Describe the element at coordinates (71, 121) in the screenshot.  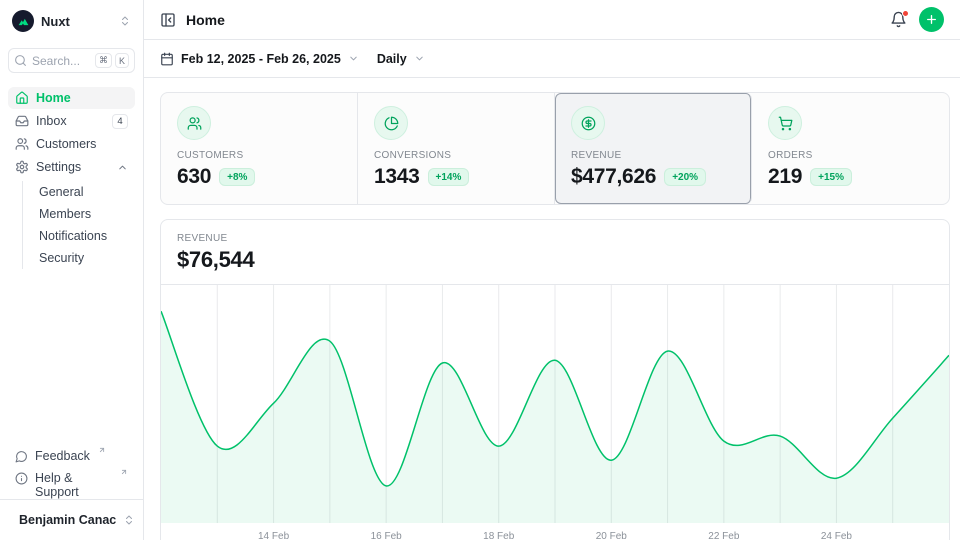
I see `sidebar-item-inbox: Inbox 4` at that location.